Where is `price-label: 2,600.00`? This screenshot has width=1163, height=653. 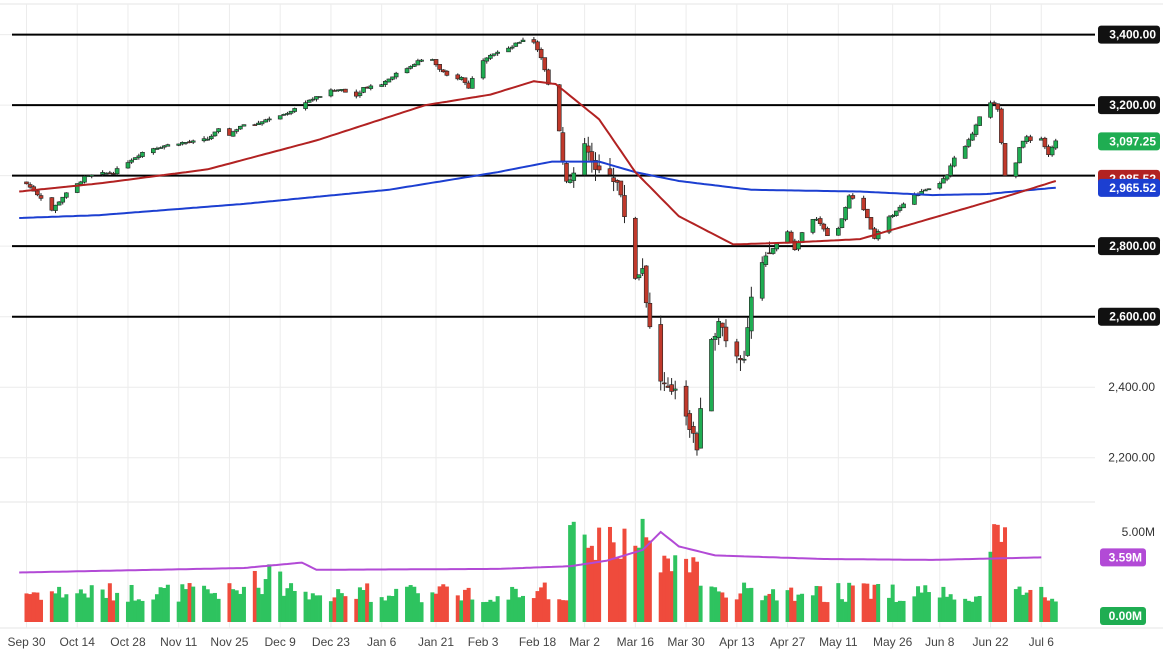 price-label: 2,600.00 is located at coordinates (1129, 316).